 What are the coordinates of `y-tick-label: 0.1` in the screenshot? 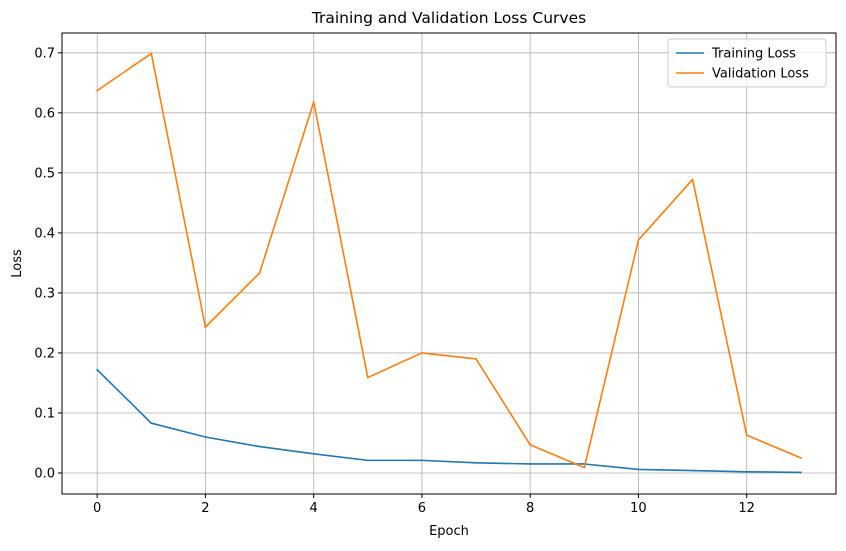 It's located at (44, 413).